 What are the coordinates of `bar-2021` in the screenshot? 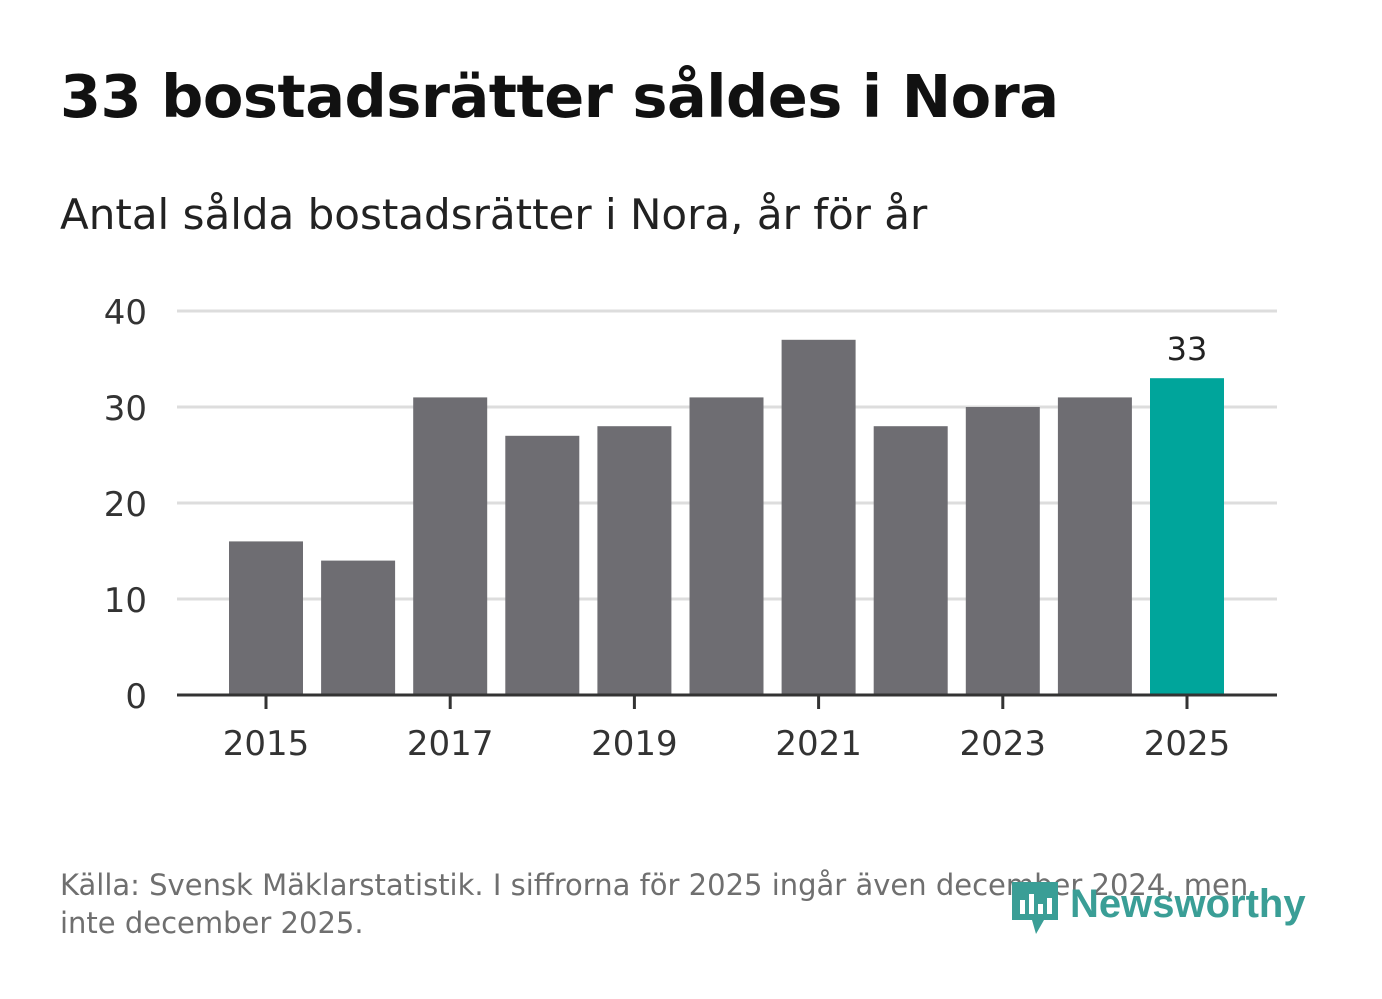 It's located at (818, 517).